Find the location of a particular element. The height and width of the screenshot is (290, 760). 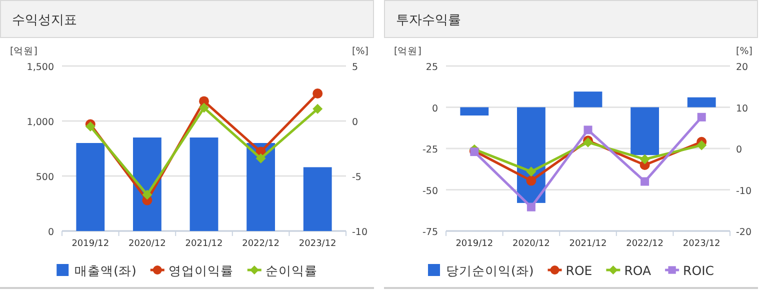

y-tick-label: 25 is located at coordinates (432, 67).